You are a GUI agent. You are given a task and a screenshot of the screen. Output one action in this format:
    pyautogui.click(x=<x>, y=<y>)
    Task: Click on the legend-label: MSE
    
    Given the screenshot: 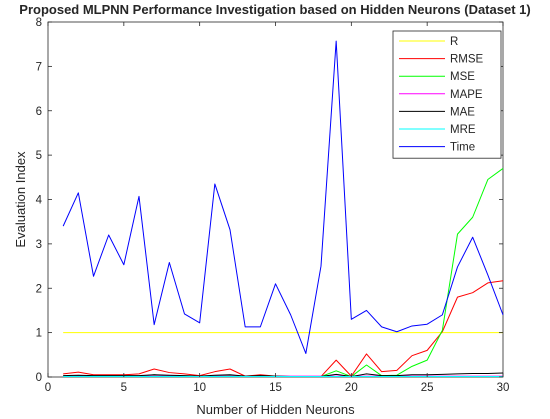 What is the action you would take?
    pyautogui.click(x=462, y=77)
    